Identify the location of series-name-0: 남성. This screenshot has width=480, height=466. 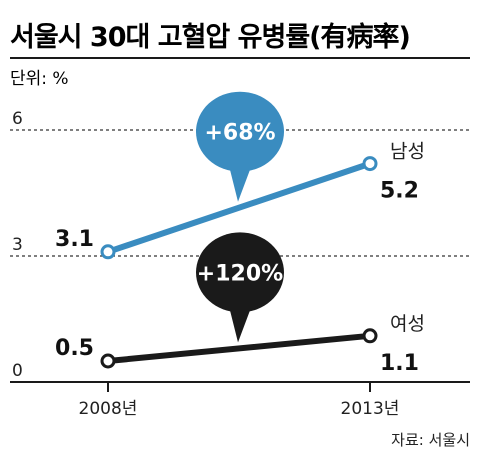
(407, 152).